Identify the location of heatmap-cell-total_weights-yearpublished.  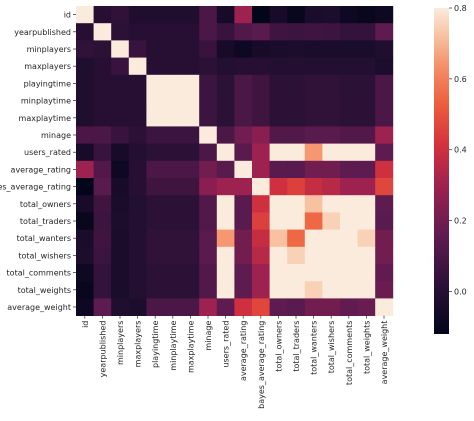
(102, 290).